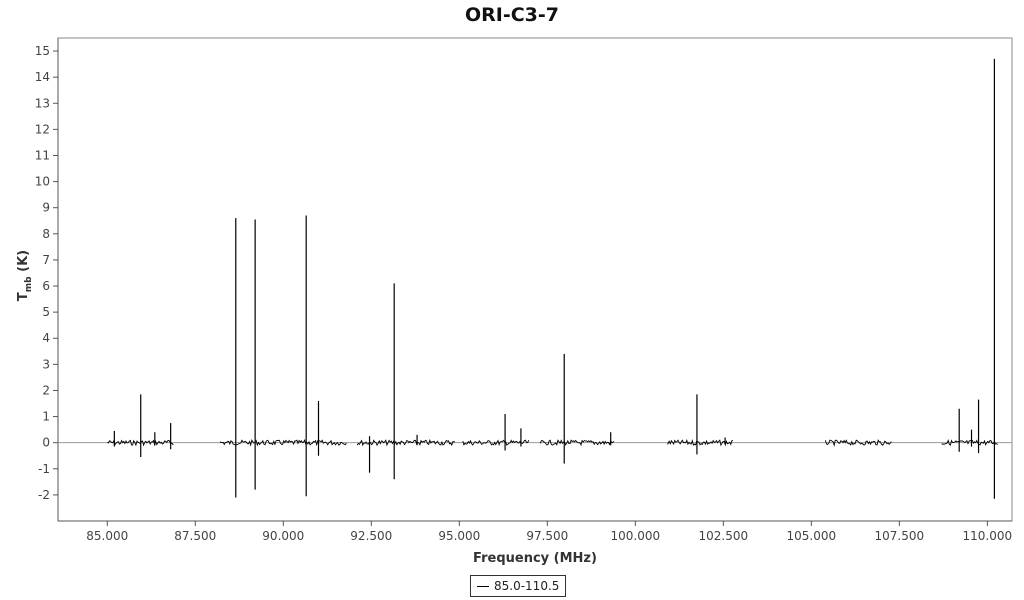 This screenshot has height=600, width=1024. What do you see at coordinates (42, 51) in the screenshot?
I see `y-tick-label: 15` at bounding box center [42, 51].